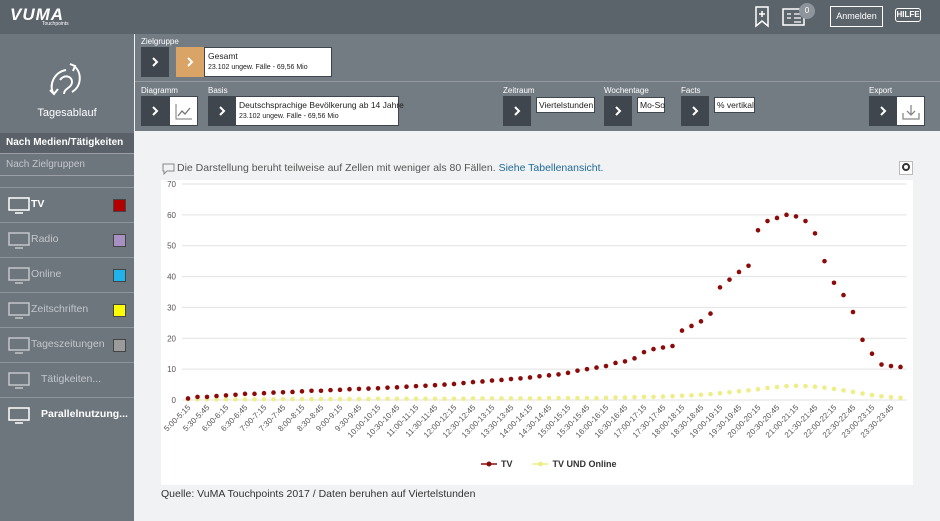  What do you see at coordinates (734, 105) in the screenshot?
I see `facts-box: % vertikal` at bounding box center [734, 105].